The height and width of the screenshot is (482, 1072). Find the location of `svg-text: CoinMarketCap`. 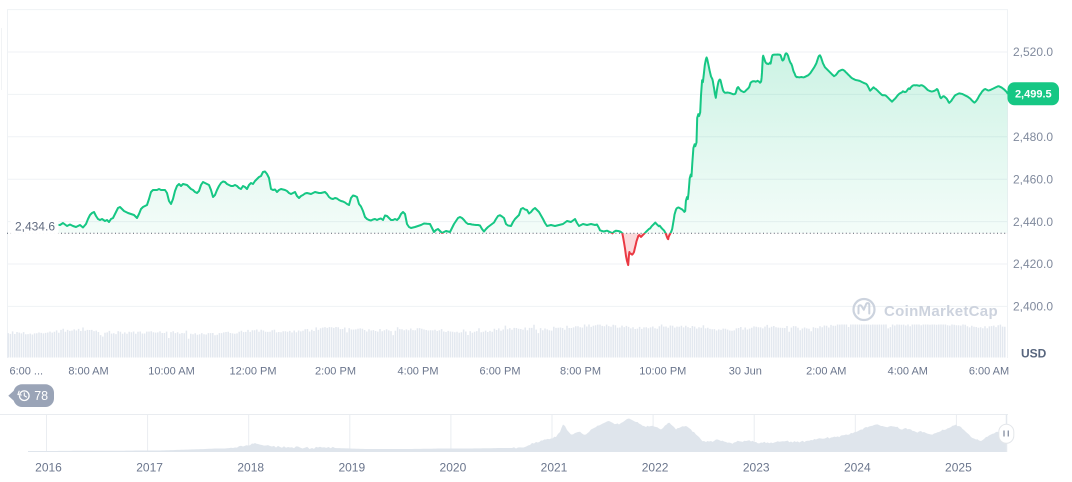

svg-text: CoinMarketCap is located at coordinates (941, 311).